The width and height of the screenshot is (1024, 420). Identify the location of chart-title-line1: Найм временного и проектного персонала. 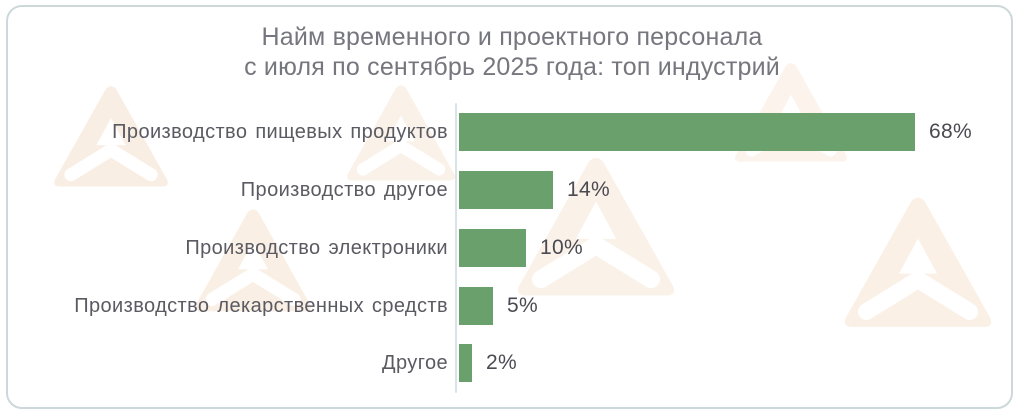
(512, 37).